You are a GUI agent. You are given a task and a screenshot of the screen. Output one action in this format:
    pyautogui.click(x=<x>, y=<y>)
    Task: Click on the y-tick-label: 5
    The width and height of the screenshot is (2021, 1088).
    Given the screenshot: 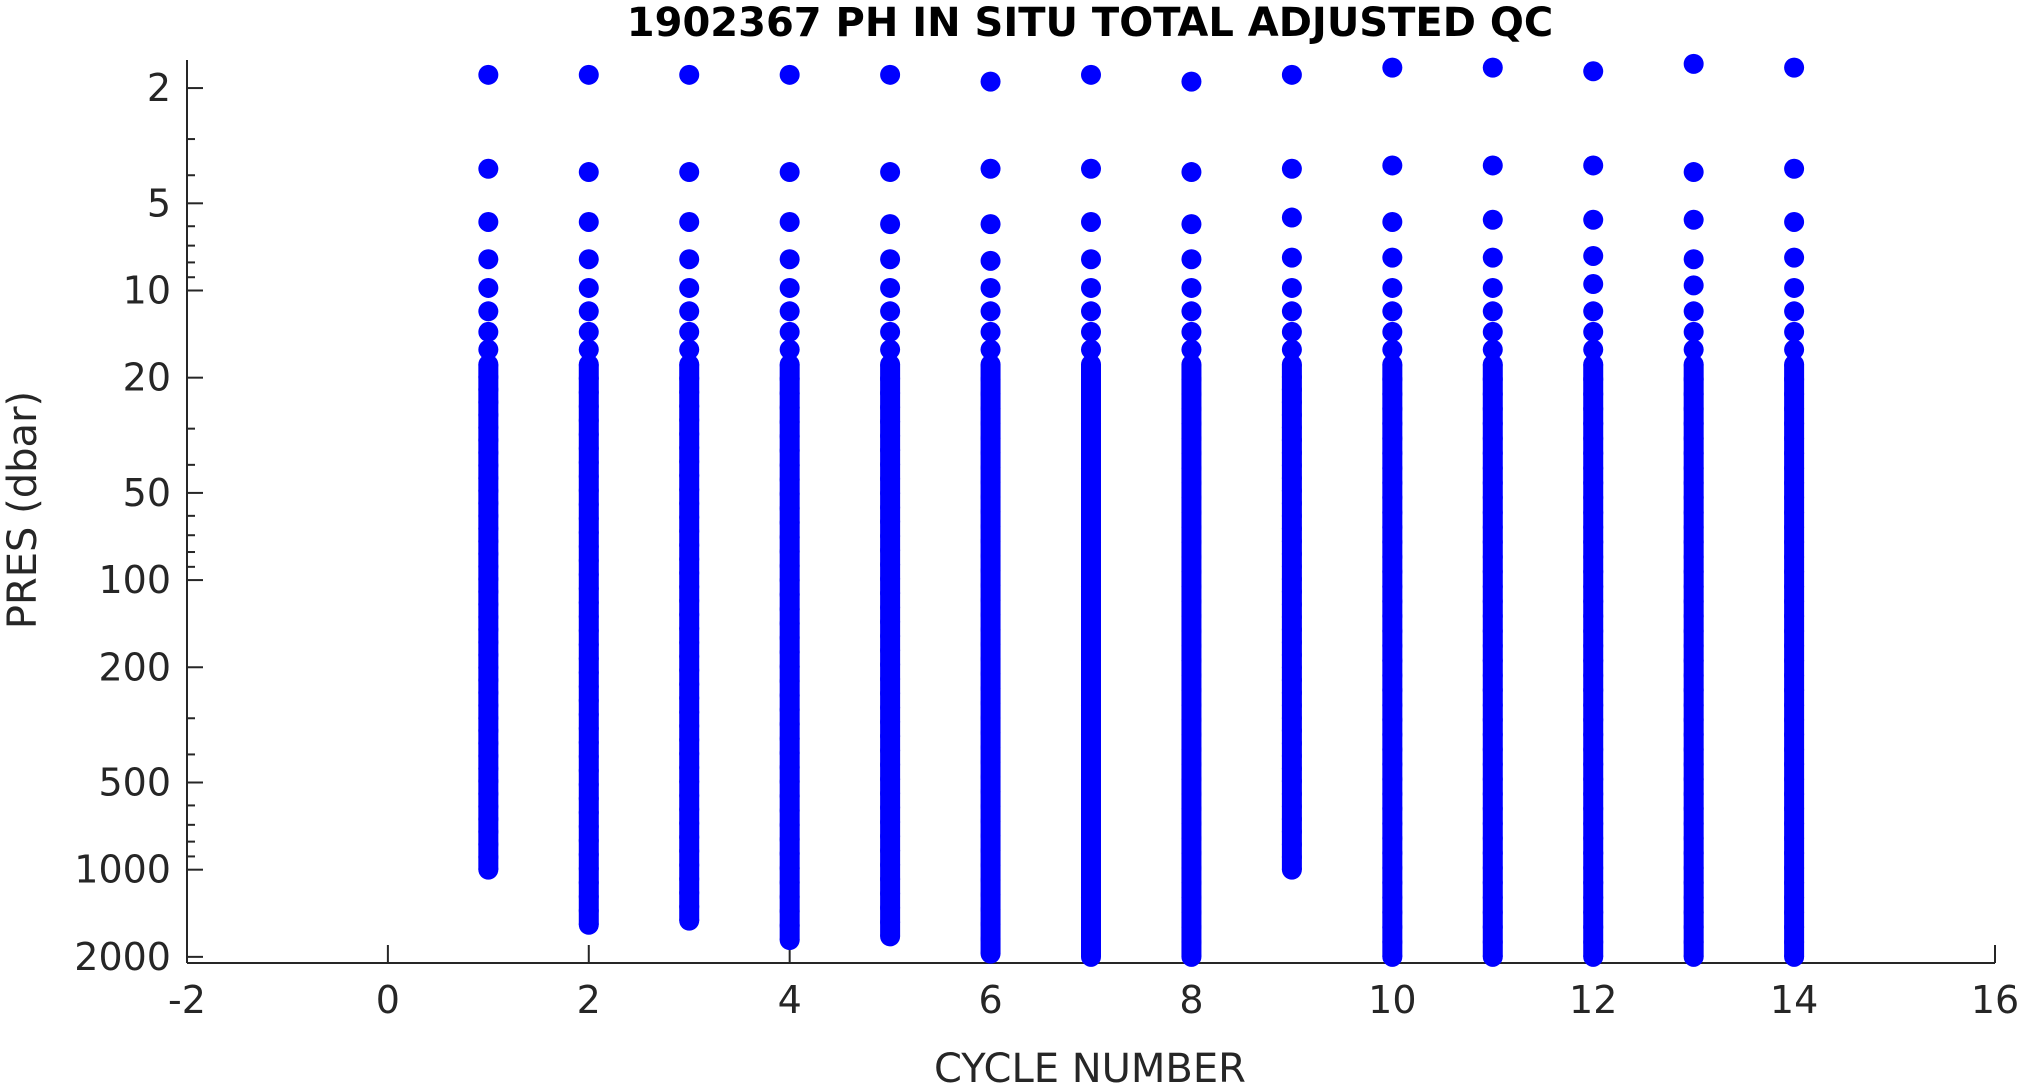 What is the action you would take?
    pyautogui.click(x=159, y=203)
    